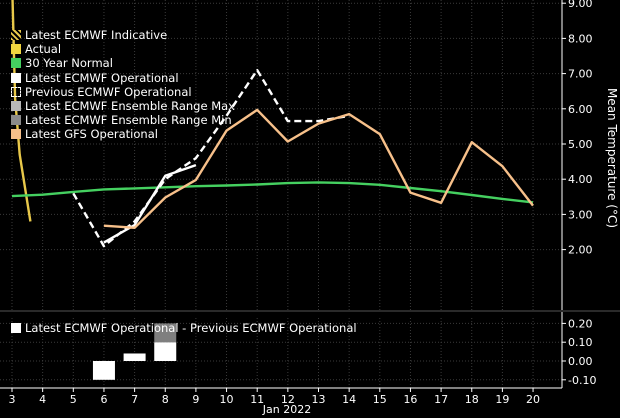 The height and width of the screenshot is (418, 620). I want to click on y-axis-label: Mean Temperature (°C), so click(612, 158).